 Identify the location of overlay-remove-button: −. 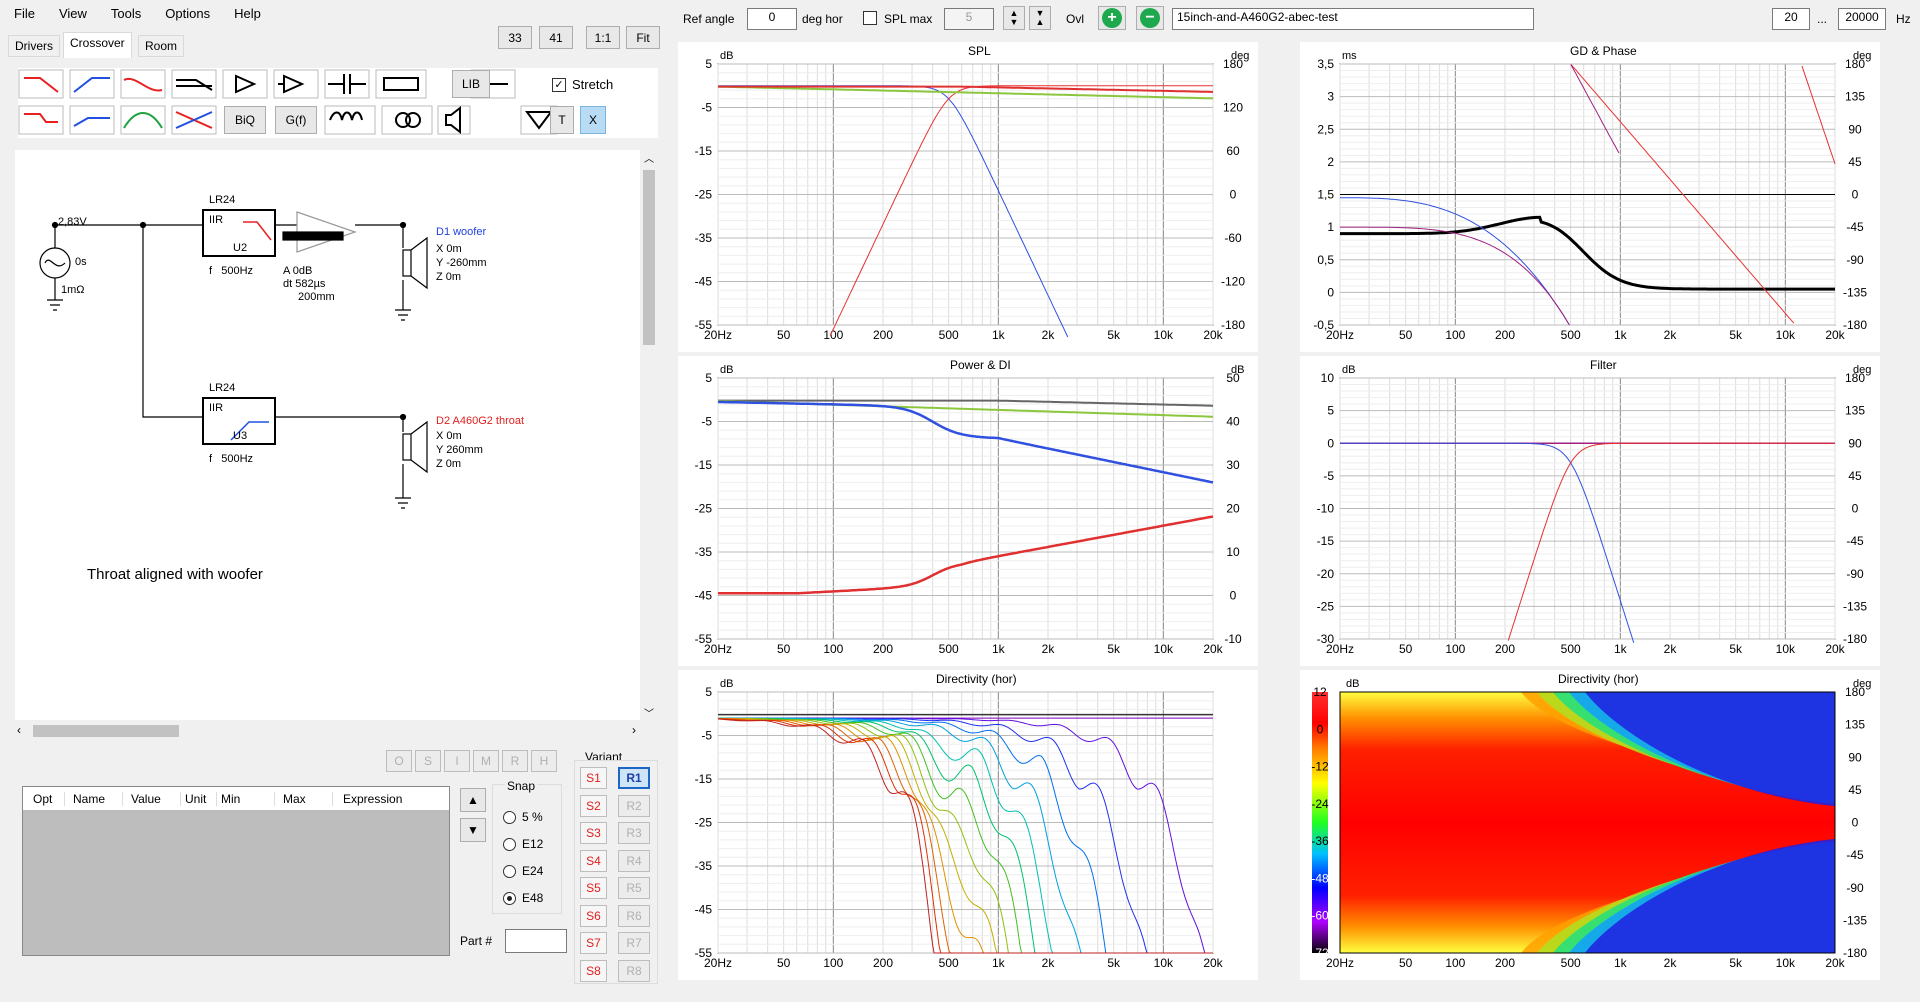
(1150, 18).